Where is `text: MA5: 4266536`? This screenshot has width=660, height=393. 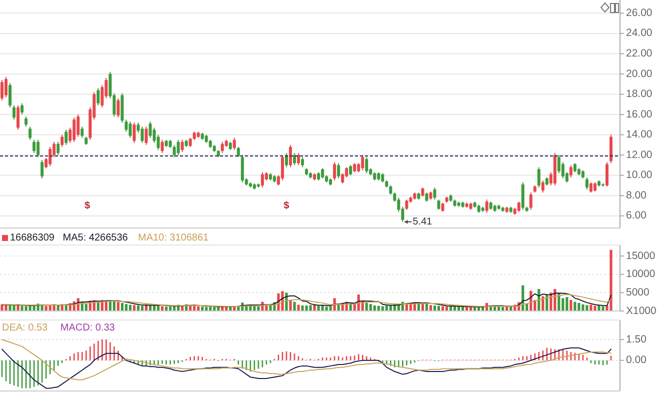 text: MA5: 4266536 is located at coordinates (95, 238).